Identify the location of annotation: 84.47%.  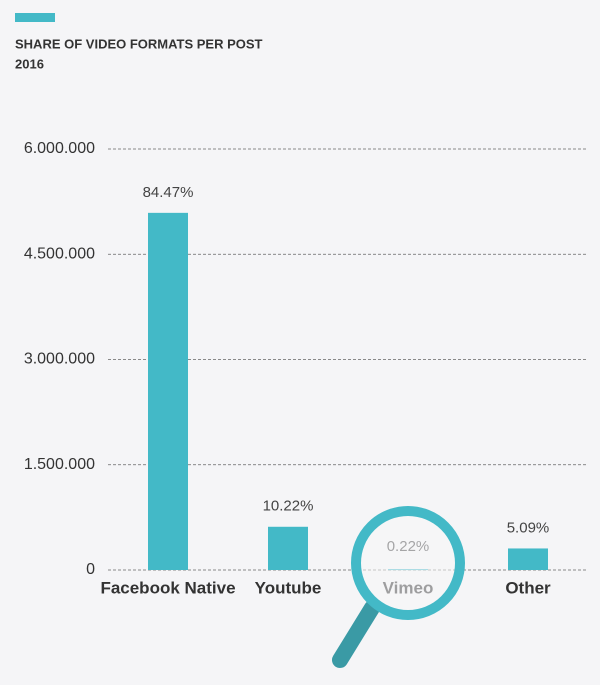
(168, 192).